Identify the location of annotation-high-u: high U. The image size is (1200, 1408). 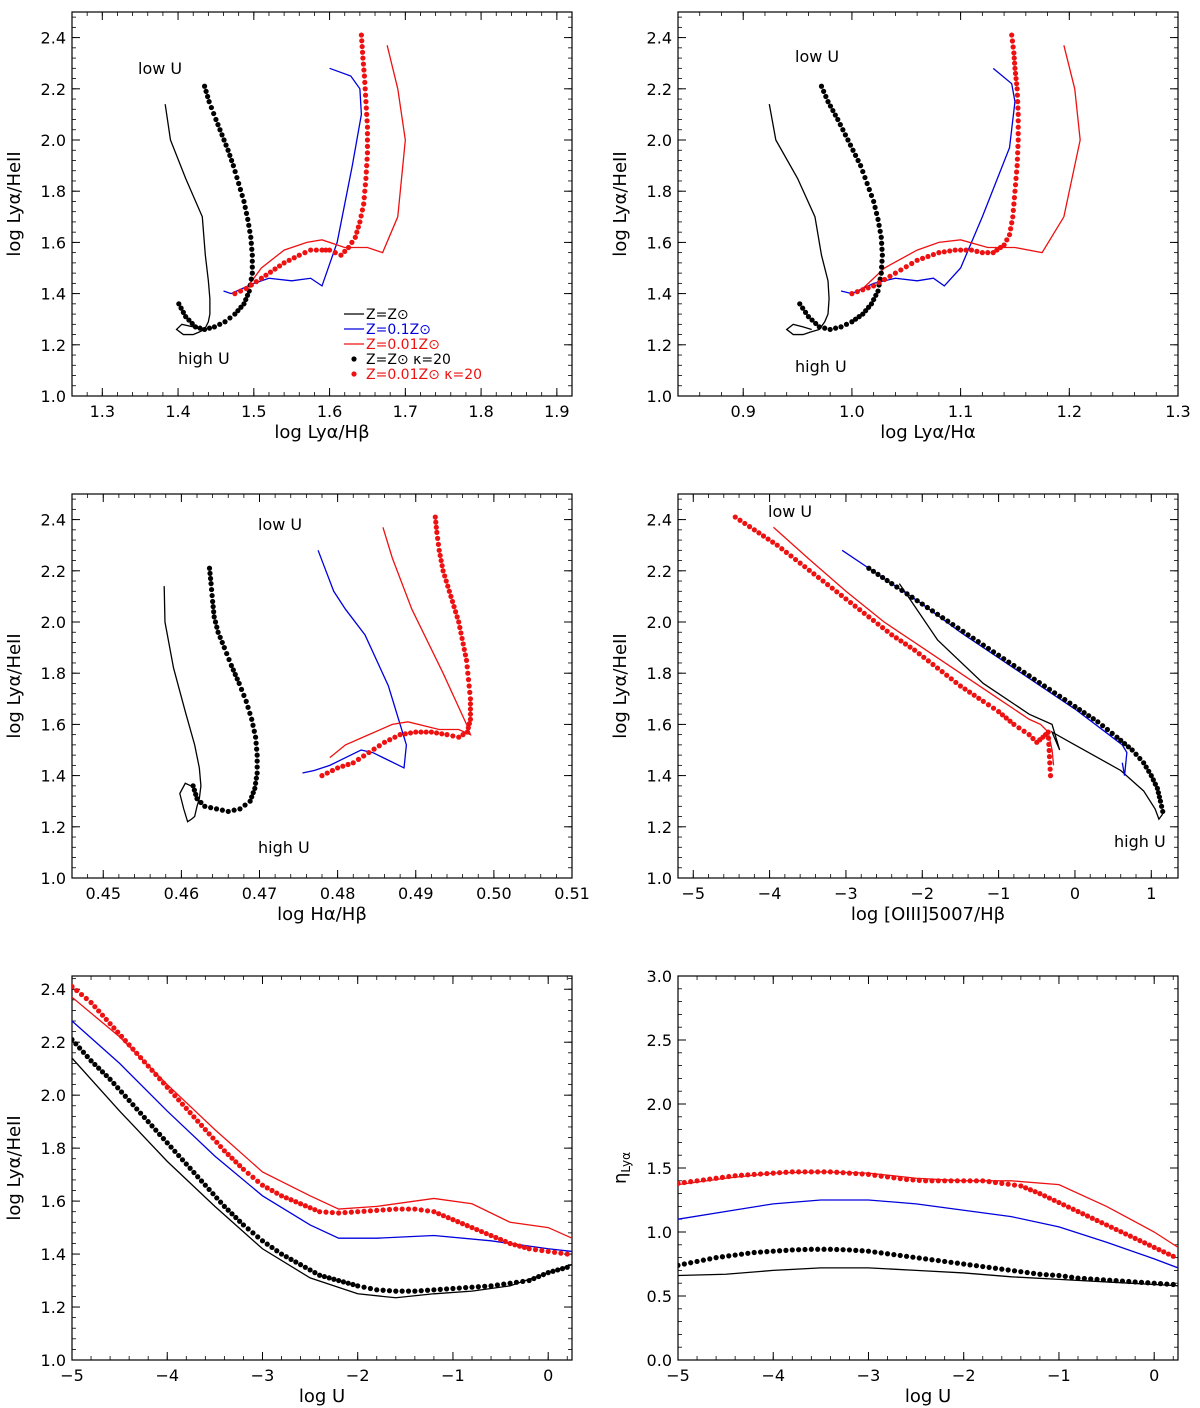
(284, 847).